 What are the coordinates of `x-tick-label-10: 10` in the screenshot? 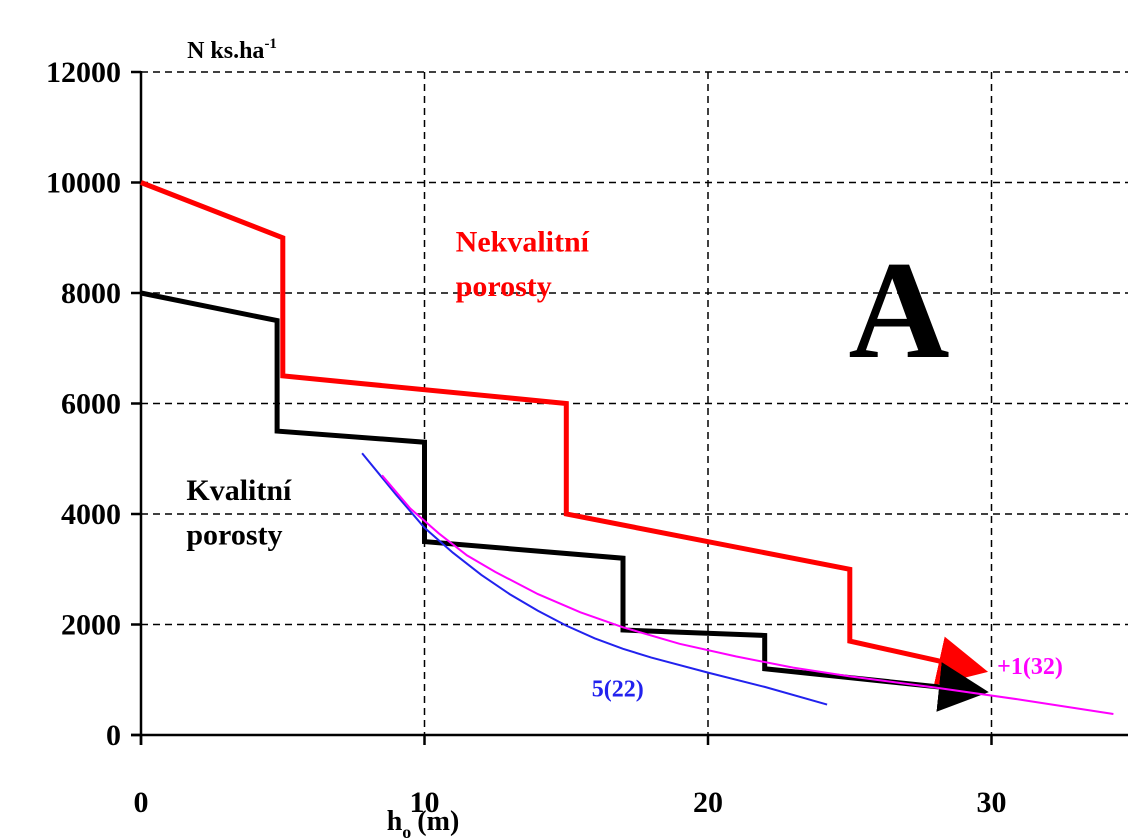 It's located at (425, 802).